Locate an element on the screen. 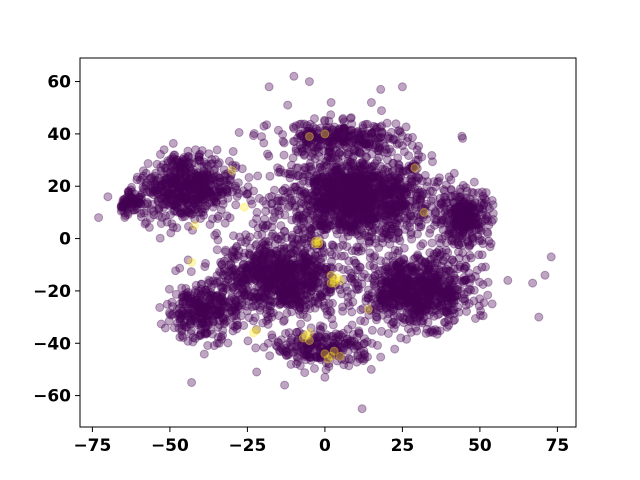  y-tick-label: −20 is located at coordinates (52, 292).